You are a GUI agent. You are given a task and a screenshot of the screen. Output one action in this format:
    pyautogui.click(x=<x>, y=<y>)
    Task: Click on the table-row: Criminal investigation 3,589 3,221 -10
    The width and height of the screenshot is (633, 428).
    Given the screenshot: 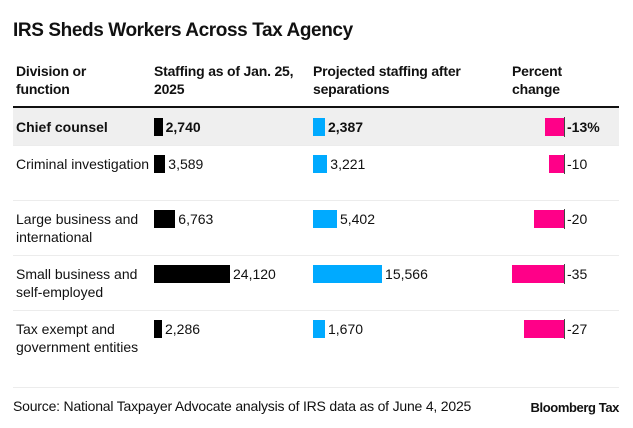 What is the action you would take?
    pyautogui.click(x=316, y=173)
    